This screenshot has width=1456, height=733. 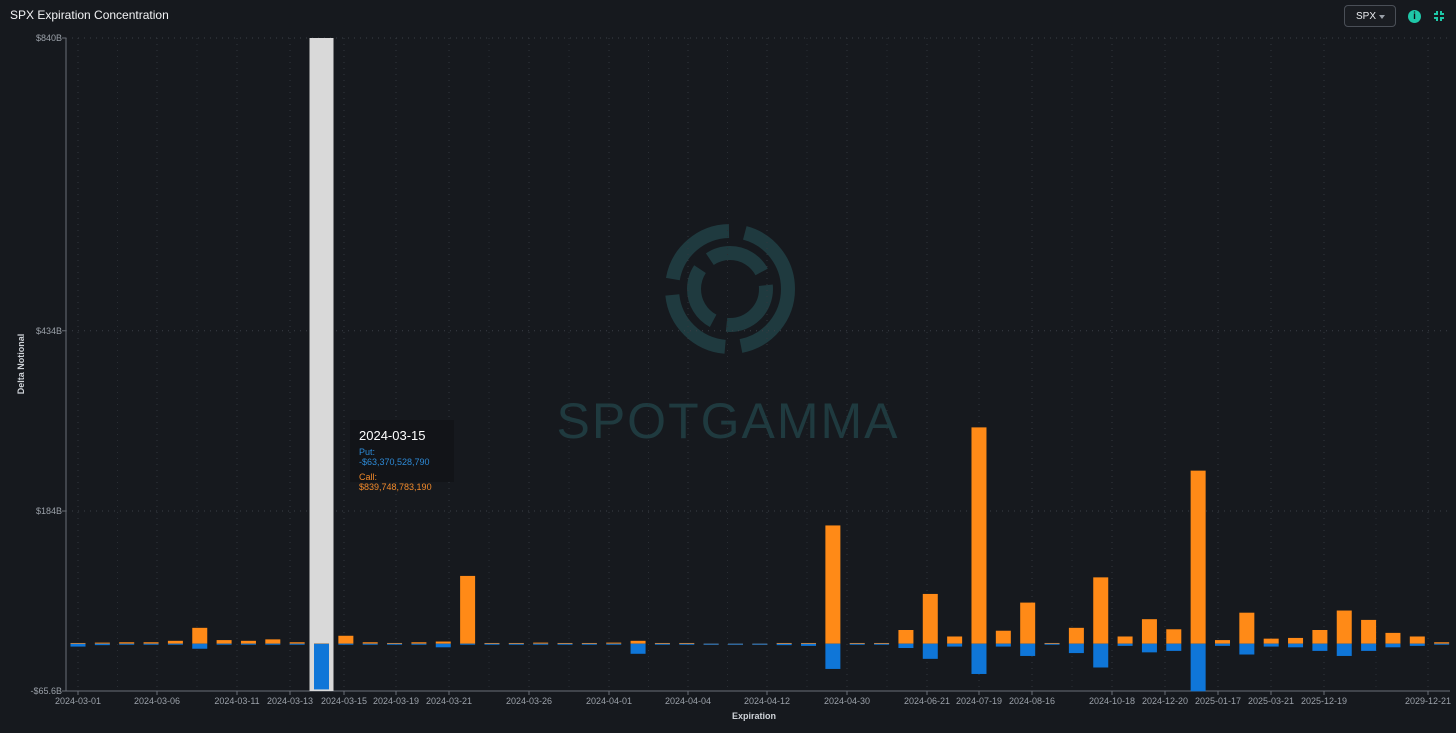 What do you see at coordinates (927, 701) in the screenshot?
I see `x-tick-label: 2024-06-21` at bounding box center [927, 701].